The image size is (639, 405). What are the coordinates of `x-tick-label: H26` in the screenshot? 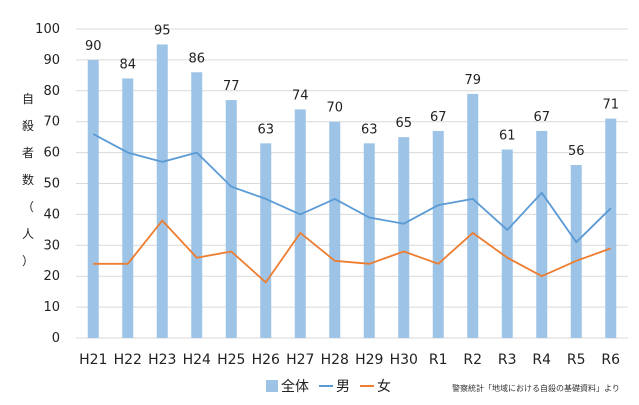 It's located at (266, 360).